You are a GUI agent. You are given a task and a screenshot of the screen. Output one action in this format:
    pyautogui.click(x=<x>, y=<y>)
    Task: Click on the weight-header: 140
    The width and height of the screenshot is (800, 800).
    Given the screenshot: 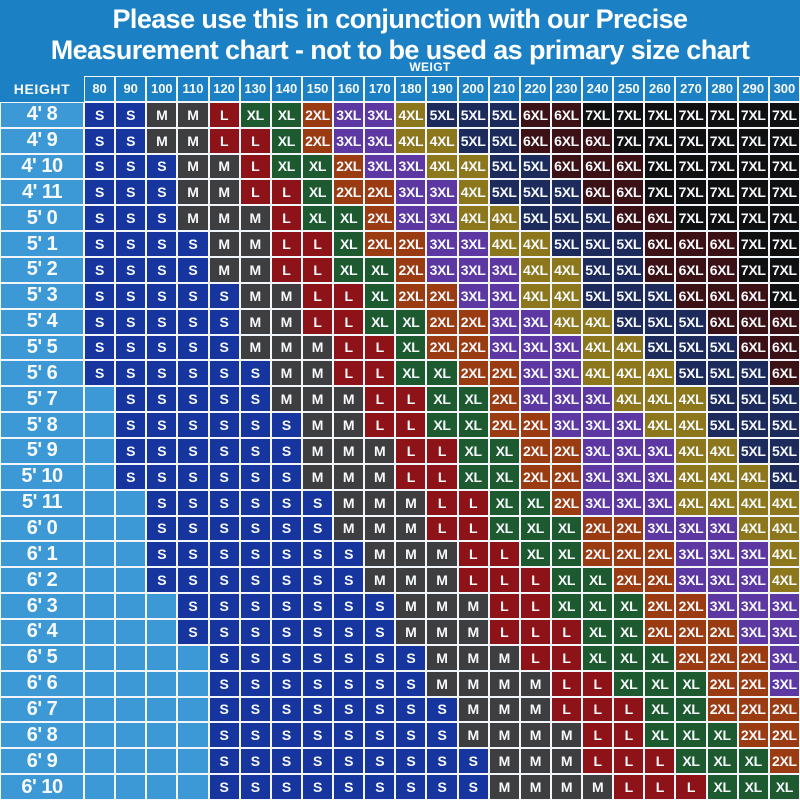 What is the action you would take?
    pyautogui.click(x=286, y=89)
    